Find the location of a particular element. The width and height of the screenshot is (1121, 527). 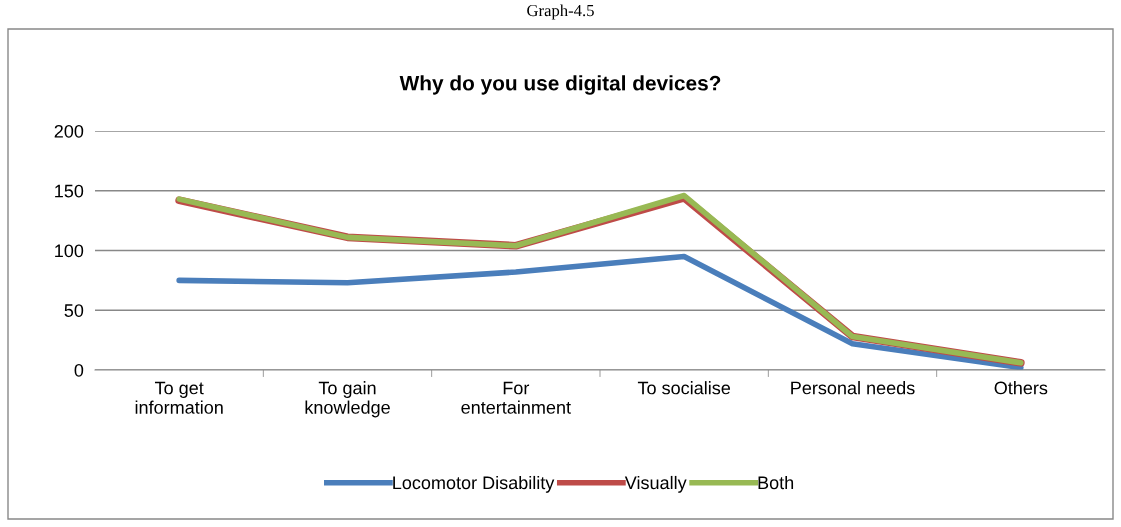

x-tick-label: Personal needs is located at coordinates (853, 388).